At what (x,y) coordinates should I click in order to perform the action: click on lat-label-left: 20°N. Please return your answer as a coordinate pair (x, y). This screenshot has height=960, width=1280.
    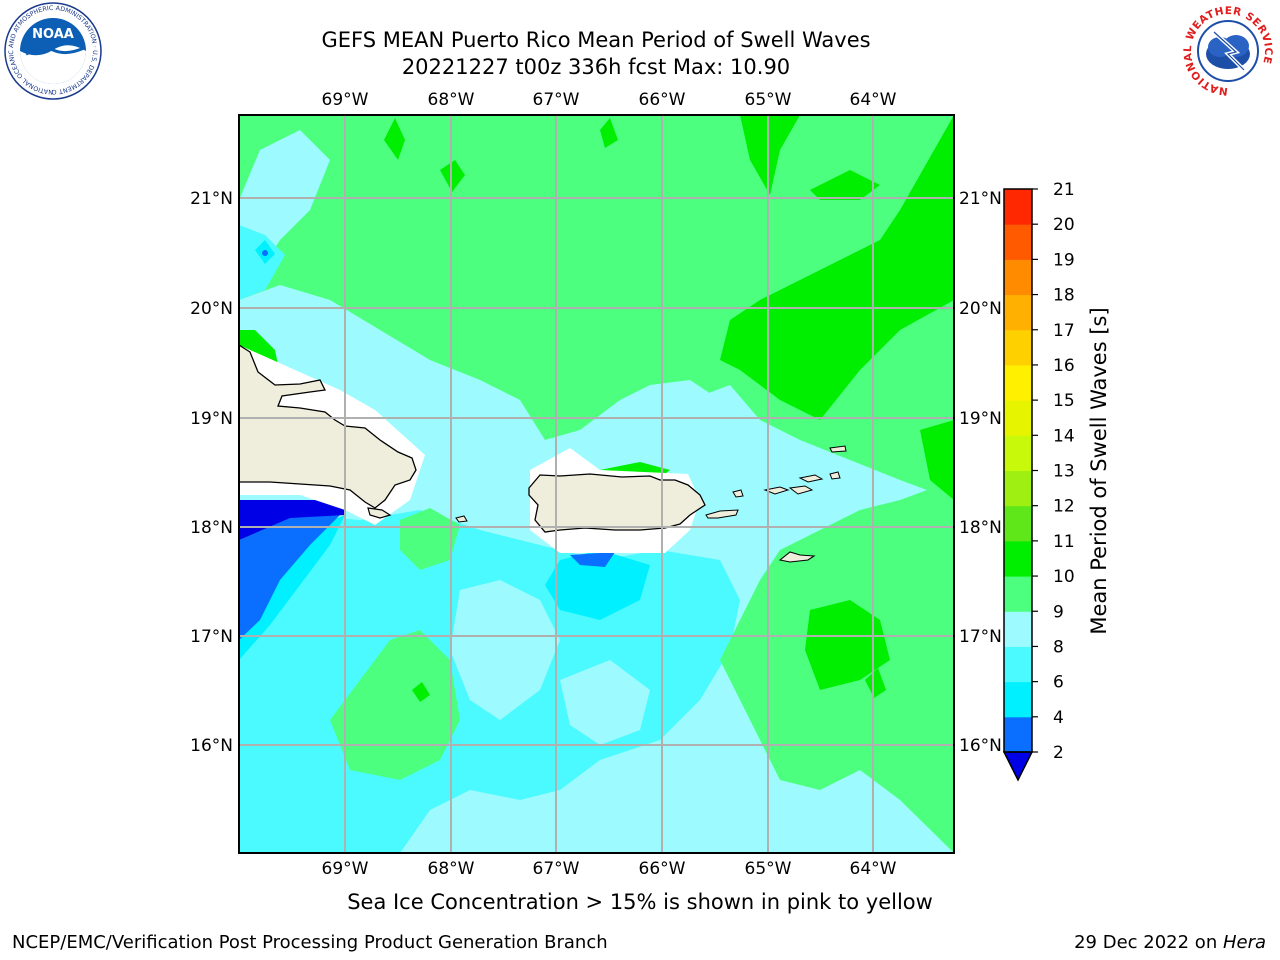
    Looking at the image, I should click on (211, 309).